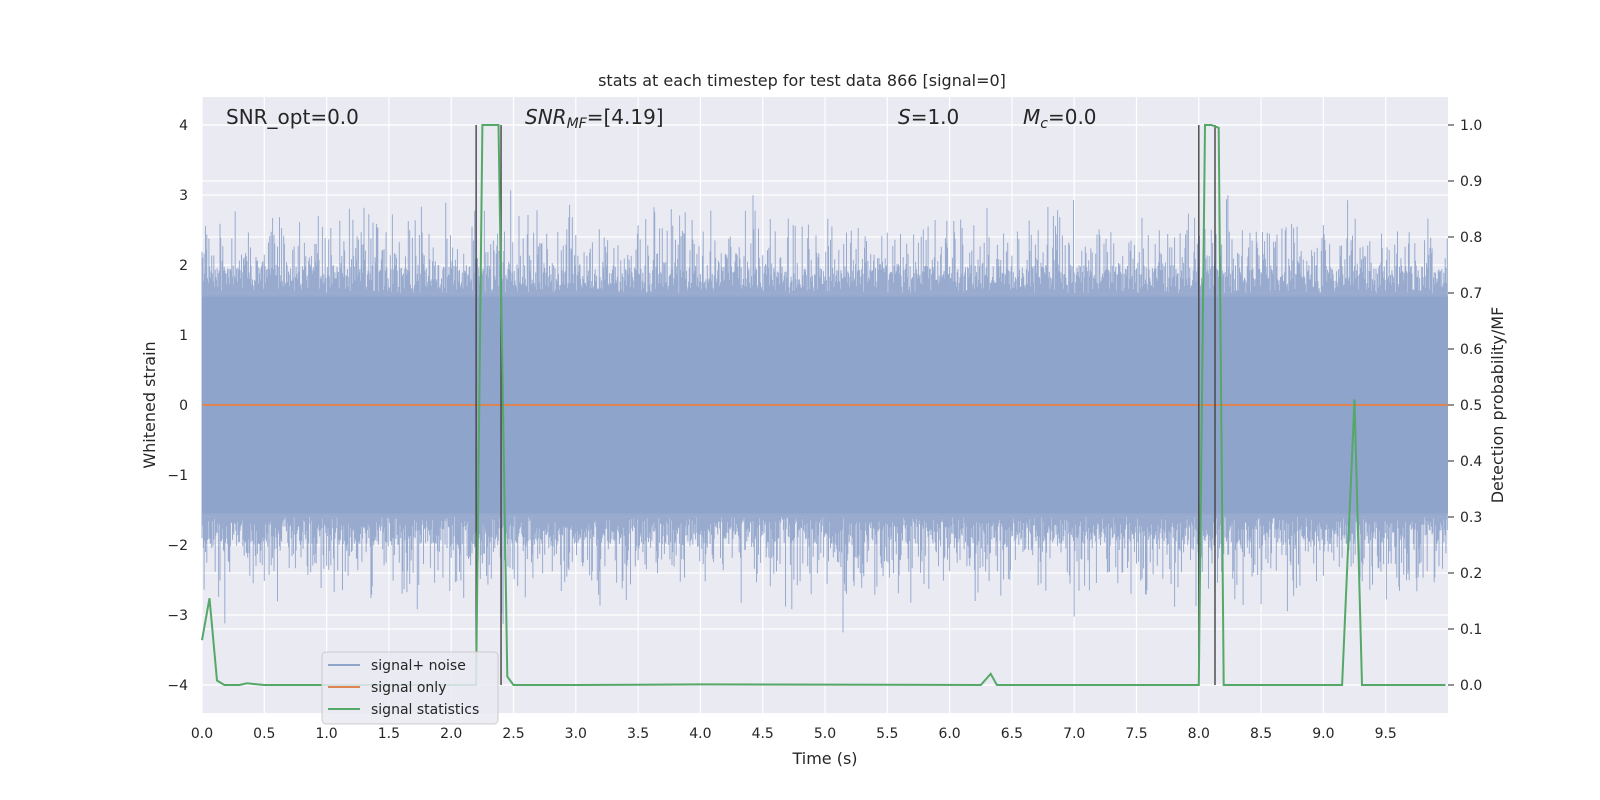 This screenshot has height=800, width=1600. What do you see at coordinates (389, 734) in the screenshot?
I see `x-tick-label: 1.5` at bounding box center [389, 734].